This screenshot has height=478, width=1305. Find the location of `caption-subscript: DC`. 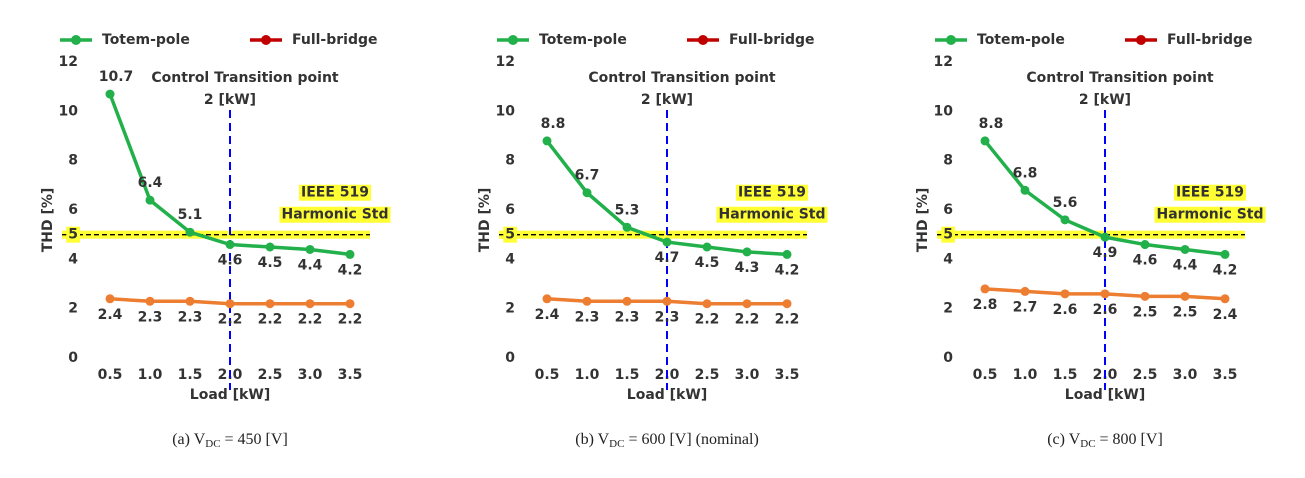

caption-subscript: DC is located at coordinates (1087, 444).